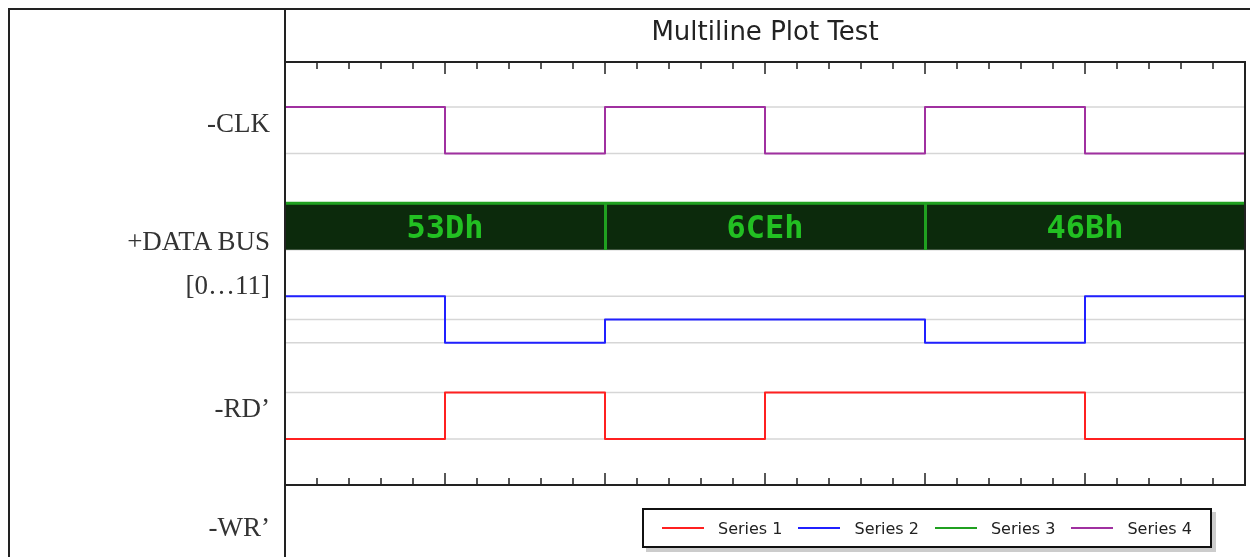 This screenshot has height=557, width=1250. What do you see at coordinates (1159, 528) in the screenshot?
I see `legend-label: Series 4` at bounding box center [1159, 528].